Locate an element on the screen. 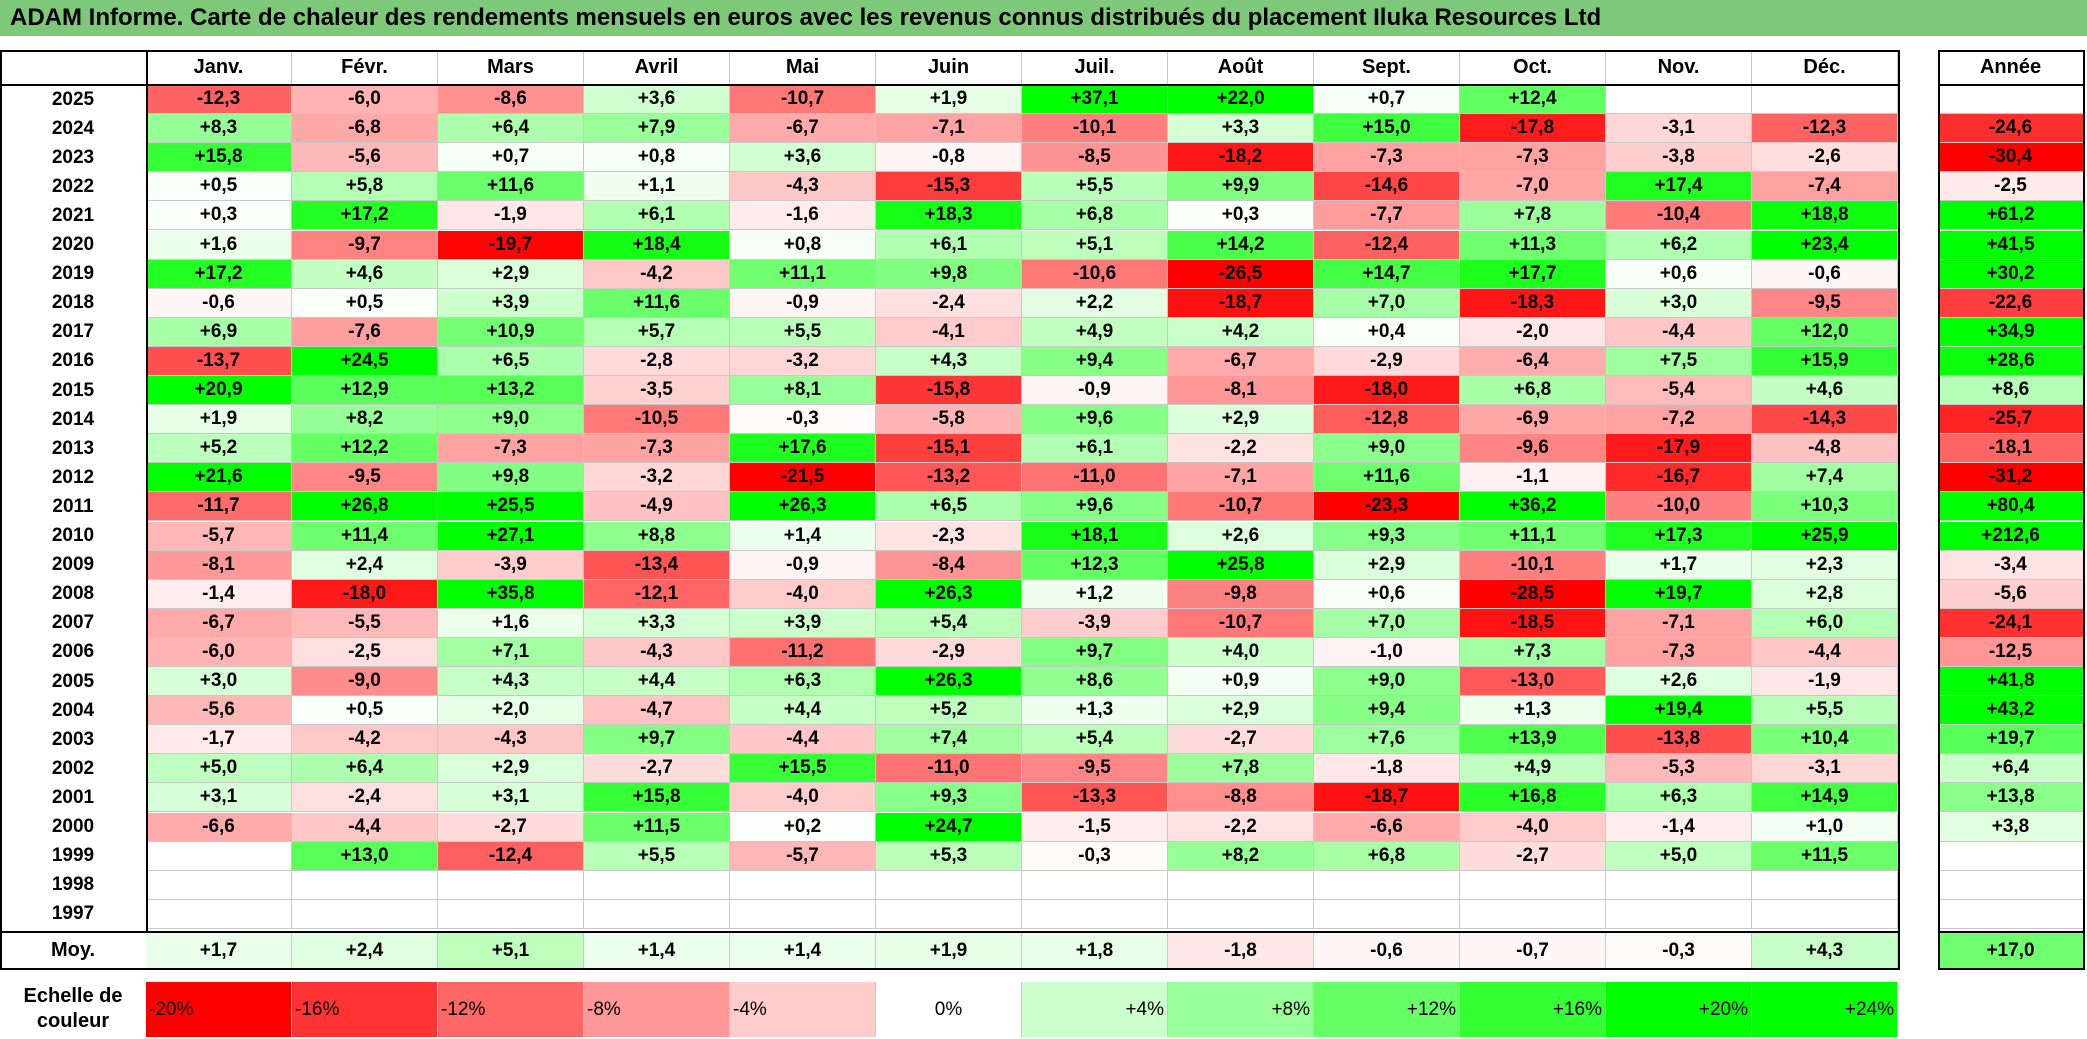 This screenshot has height=1039, width=2087. heatmap-cell: -11,7 is located at coordinates (219, 507).